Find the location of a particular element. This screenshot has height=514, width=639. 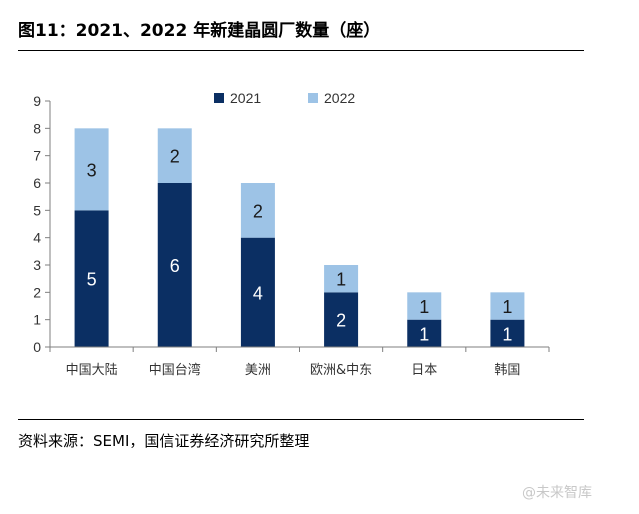

x-axis: 中国大陆 中国台湾 美洲 欧洲&中东 日本 韩国 is located at coordinates (299, 362).